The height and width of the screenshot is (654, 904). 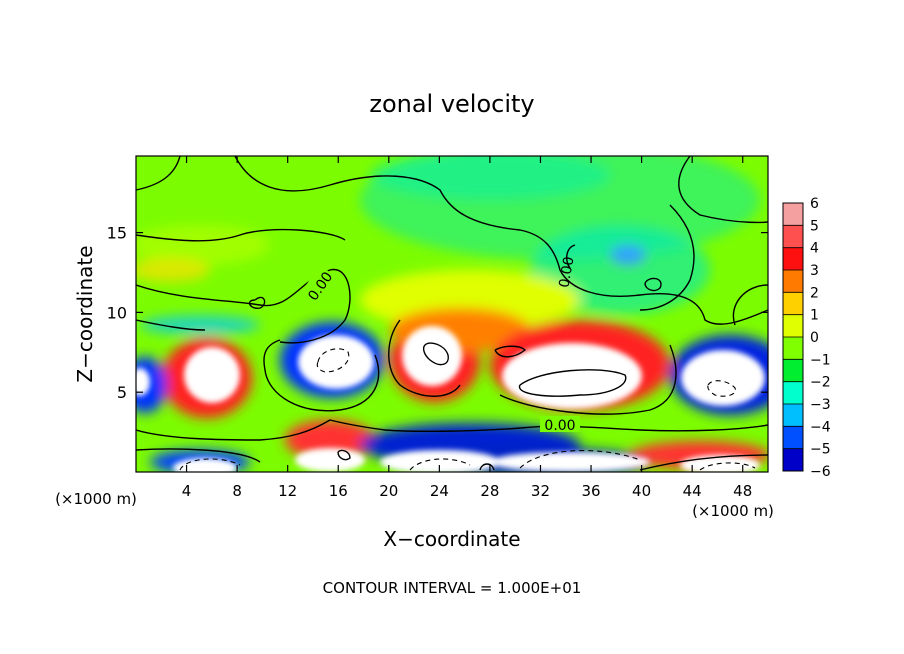 What do you see at coordinates (489, 491) in the screenshot?
I see `x-tick-label: 28` at bounding box center [489, 491].